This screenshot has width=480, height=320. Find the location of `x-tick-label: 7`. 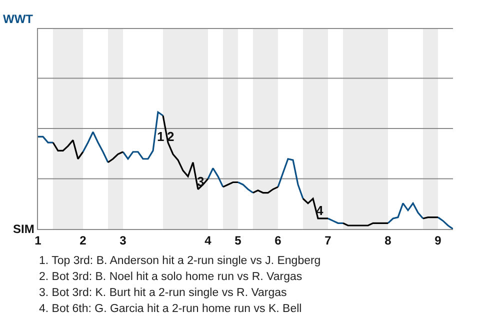

x-tick-label: 7 is located at coordinates (328, 240).